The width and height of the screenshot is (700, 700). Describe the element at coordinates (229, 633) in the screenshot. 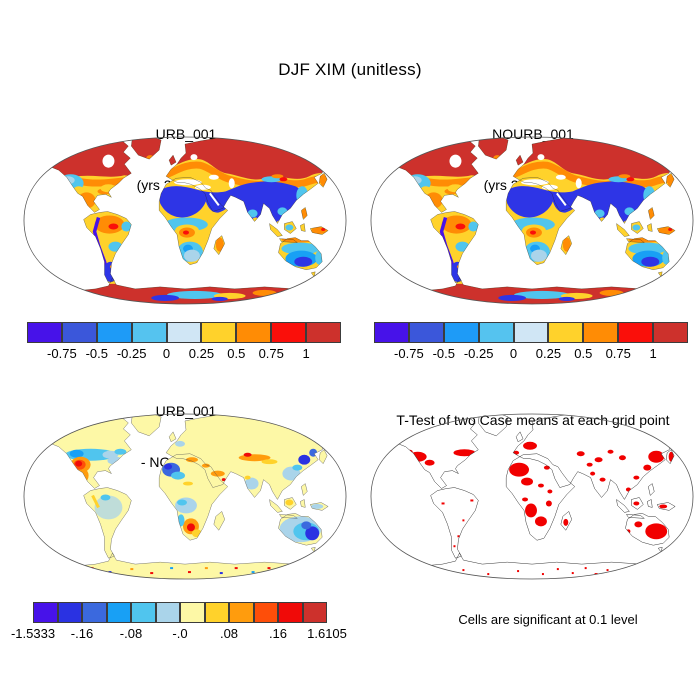

I see `colorbar-tick-label: .08` at that location.